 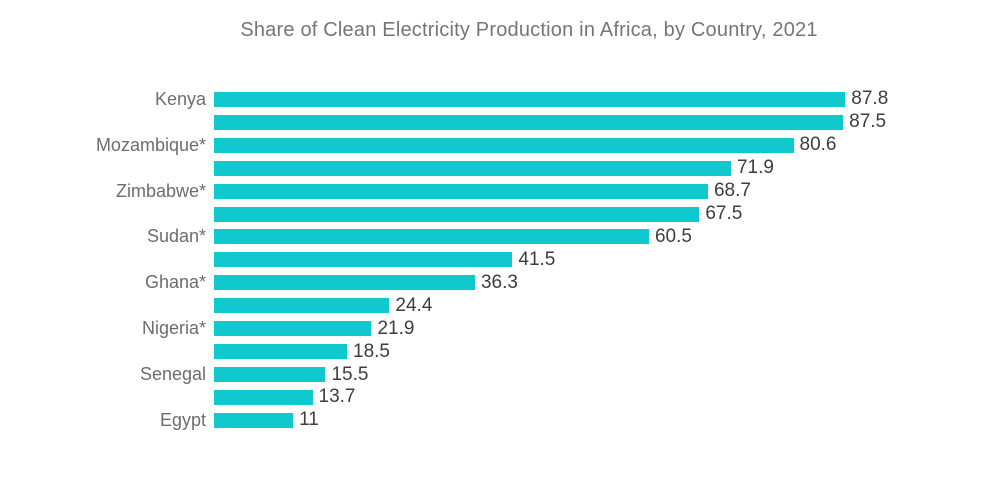 I want to click on bar-row: 41.5, so click(x=500, y=259).